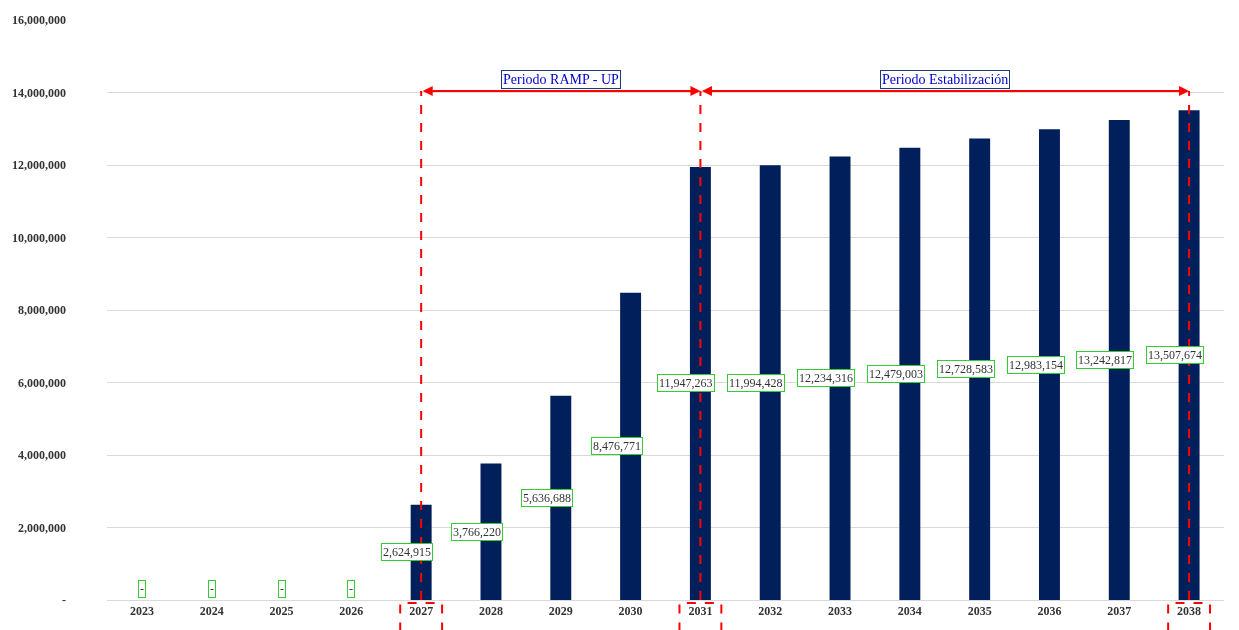 This screenshot has width=1239, height=630. What do you see at coordinates (39, 92) in the screenshot?
I see `y-tick-label: 14,000,000` at bounding box center [39, 92].